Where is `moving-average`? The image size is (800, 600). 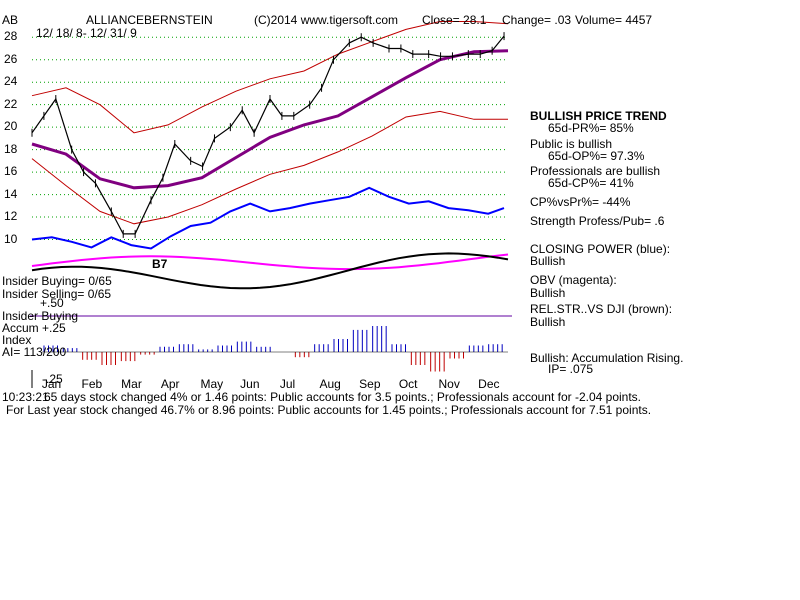
moving-average is located at coordinates (270, 119).